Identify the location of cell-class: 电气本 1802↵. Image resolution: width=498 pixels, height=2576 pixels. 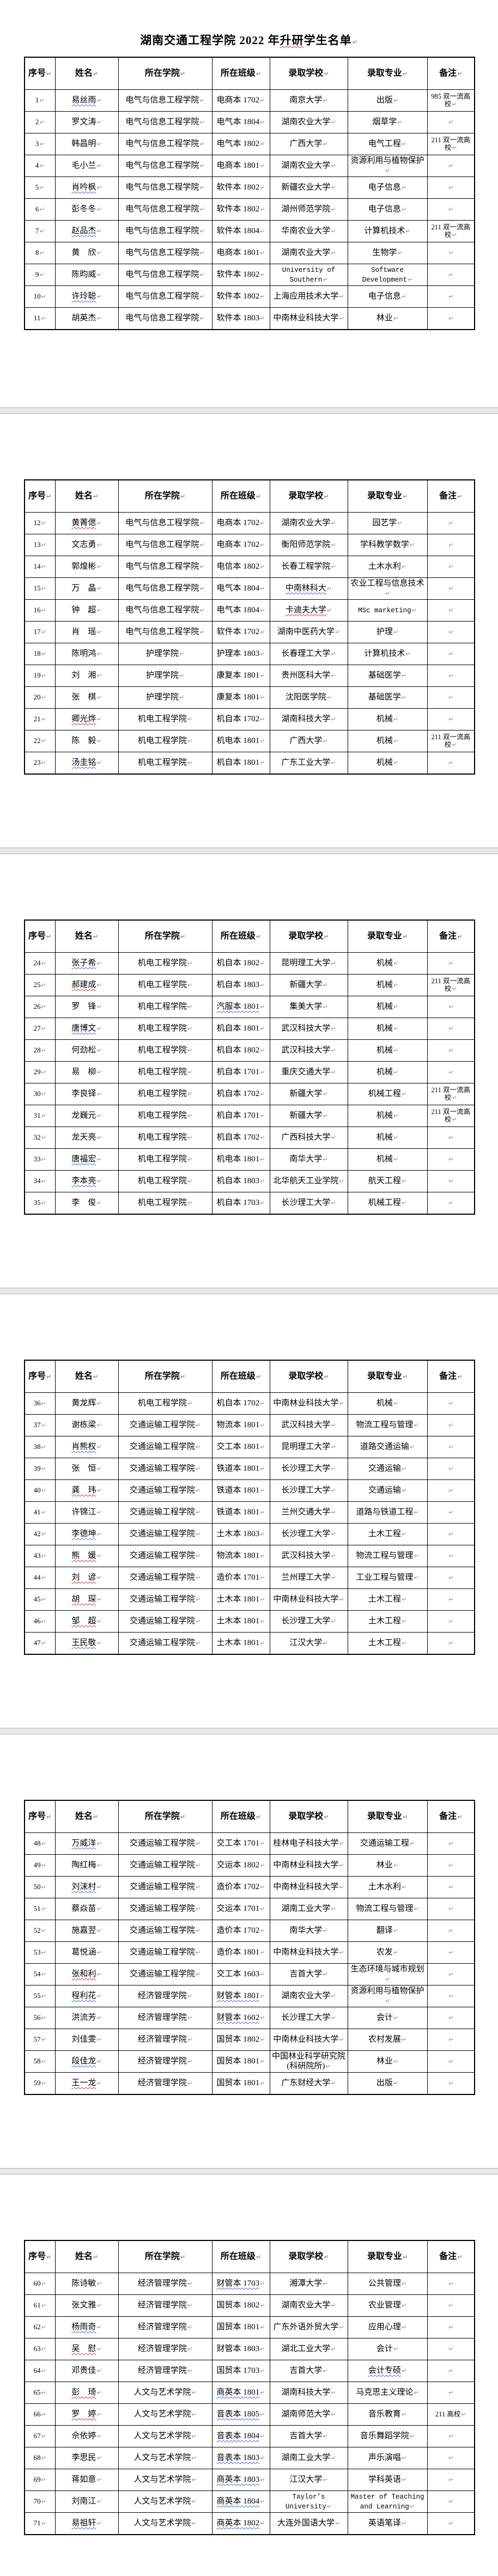
(240, 144).